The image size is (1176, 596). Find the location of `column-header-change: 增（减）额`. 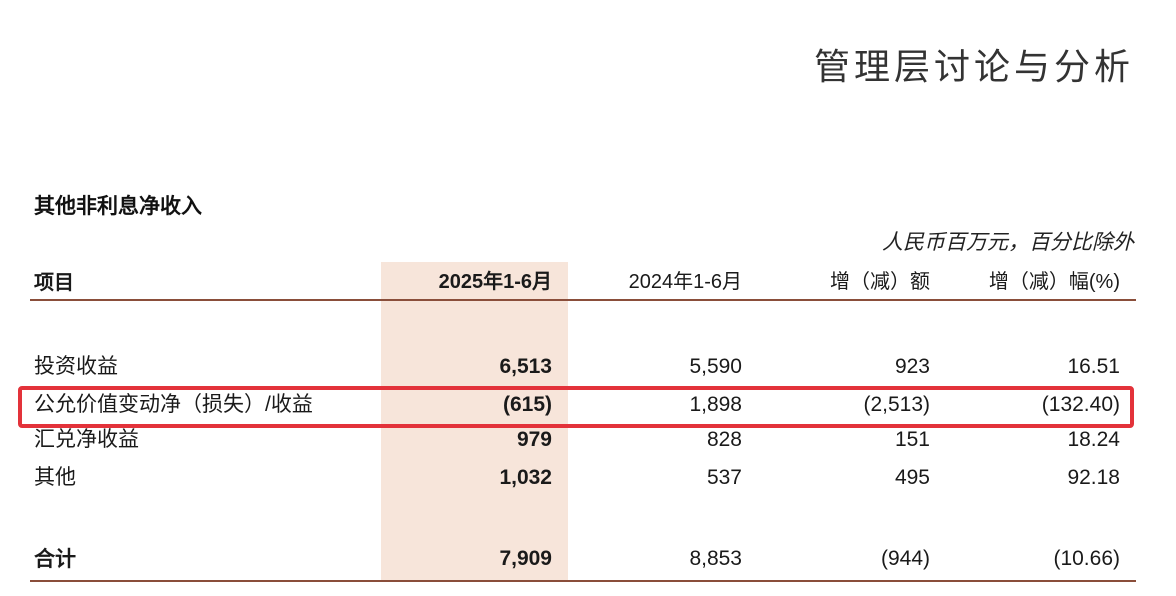

column-header-change: 增（减）额 is located at coordinates (880, 282).